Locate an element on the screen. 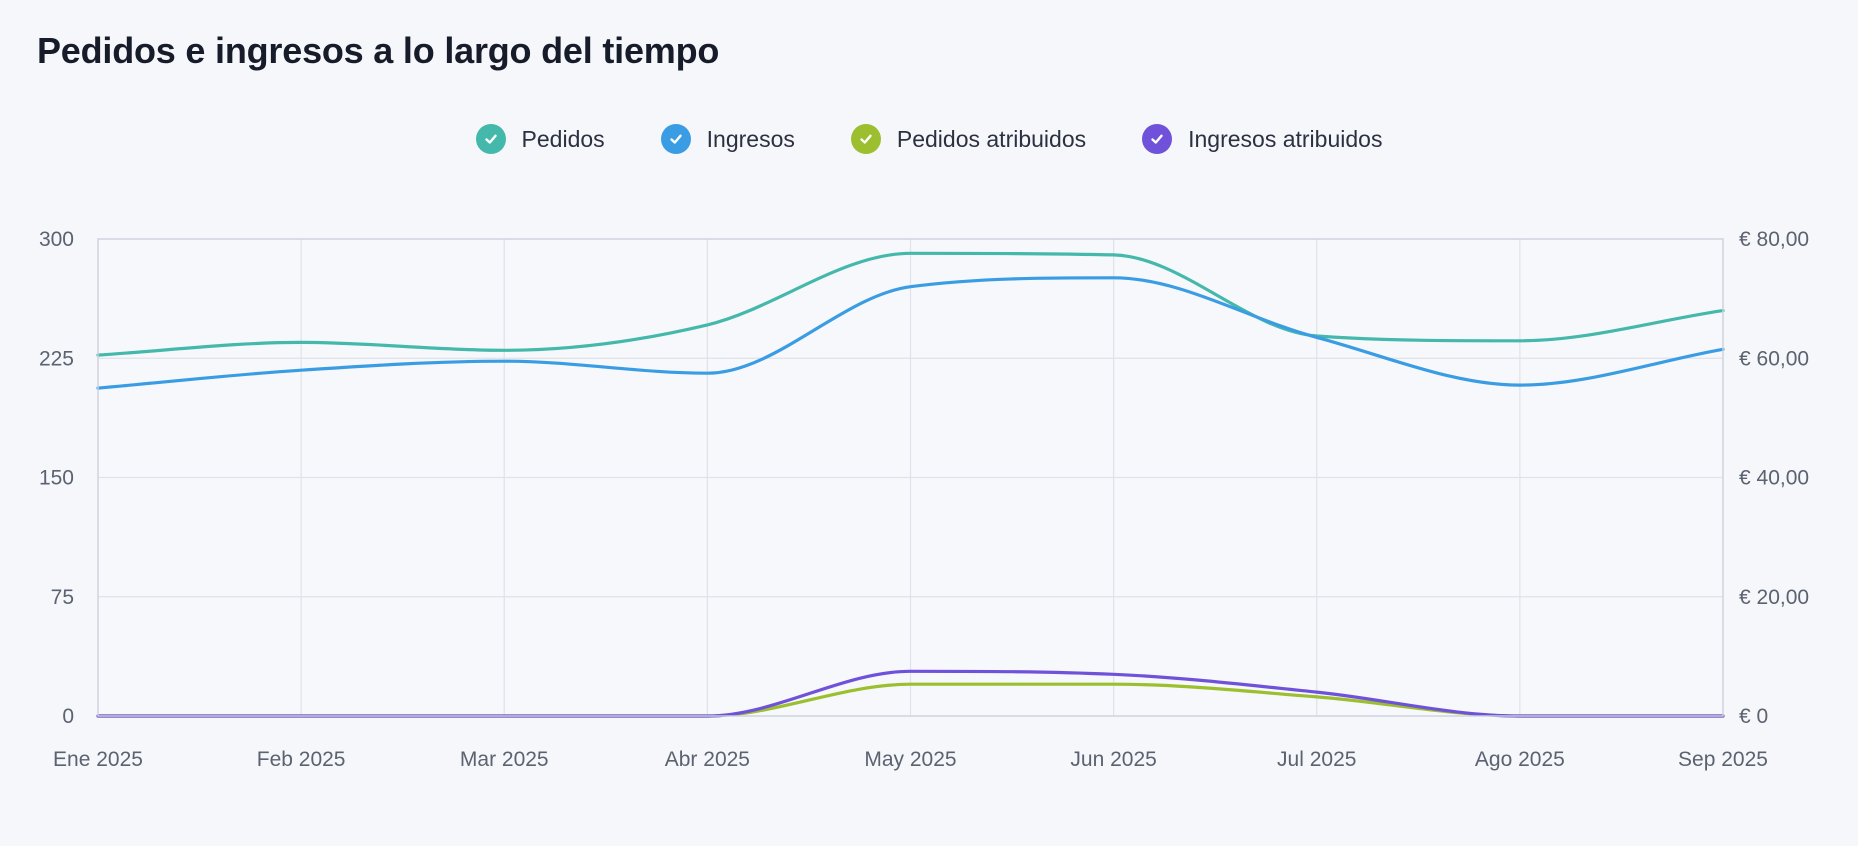 The height and width of the screenshot is (846, 1858). series-line-pedidos is located at coordinates (910, 304).